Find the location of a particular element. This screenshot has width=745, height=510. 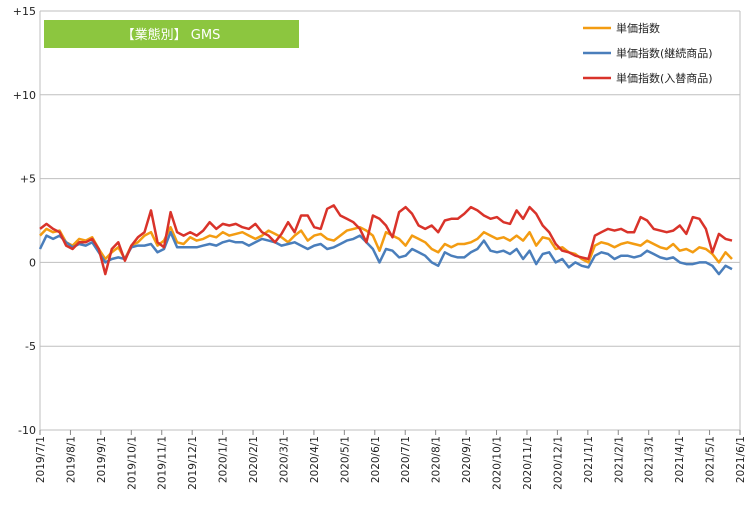

legend-label: 単価指数 is located at coordinates (638, 28).